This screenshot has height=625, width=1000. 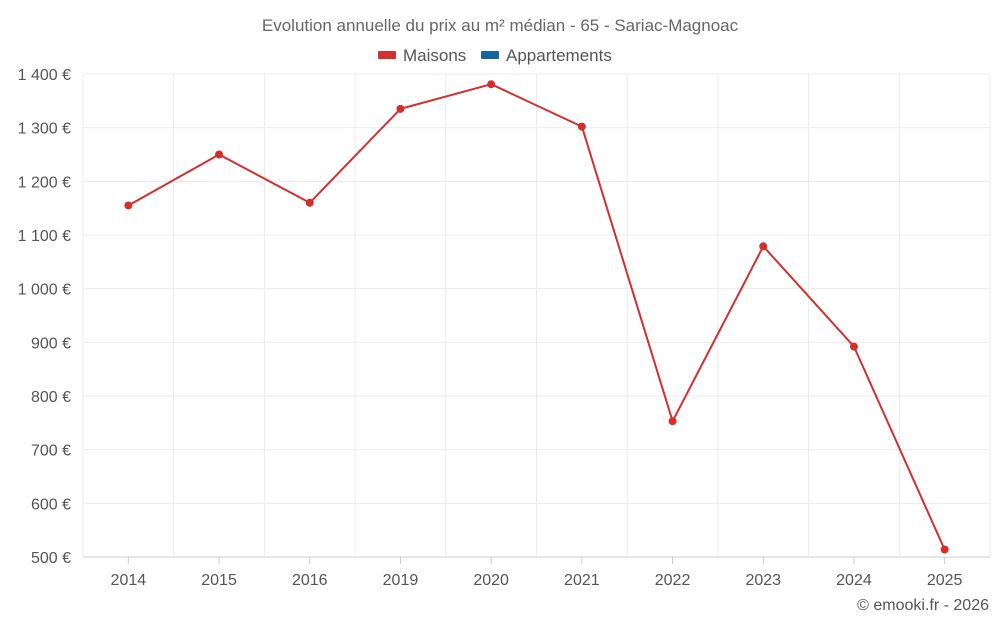 I want to click on x-tick-label: 2023, so click(x=763, y=580).